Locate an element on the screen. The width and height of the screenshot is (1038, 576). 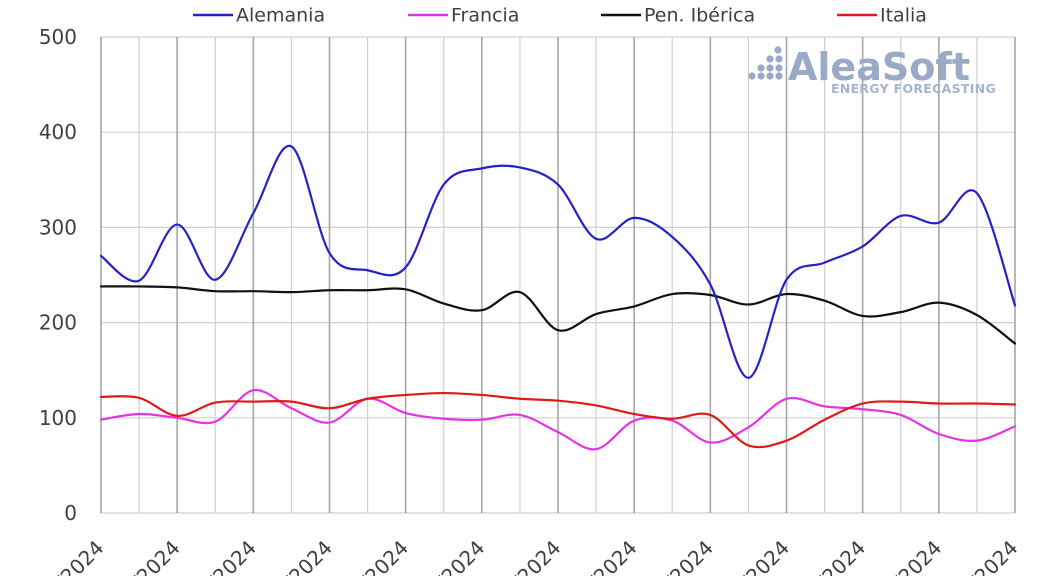
legend: Alemania Francia Pen. Ibérica Italia is located at coordinates (560, 16).